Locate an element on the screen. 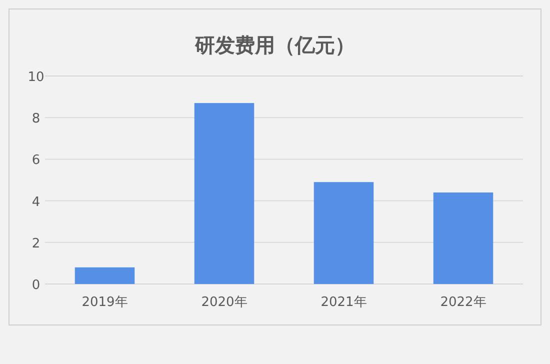 This screenshot has width=550, height=364. y-tick-label: 0 is located at coordinates (36, 285).